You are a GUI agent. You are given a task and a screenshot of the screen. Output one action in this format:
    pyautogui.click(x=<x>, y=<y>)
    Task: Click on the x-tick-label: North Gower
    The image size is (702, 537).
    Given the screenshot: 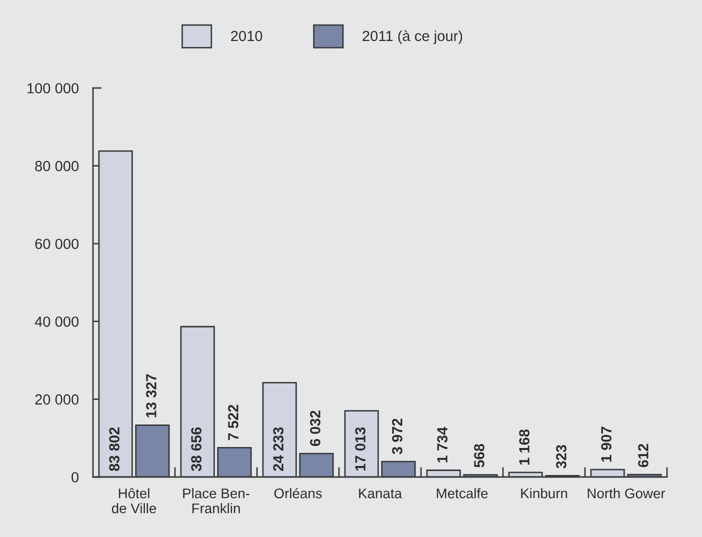 What is the action you would take?
    pyautogui.click(x=627, y=493)
    